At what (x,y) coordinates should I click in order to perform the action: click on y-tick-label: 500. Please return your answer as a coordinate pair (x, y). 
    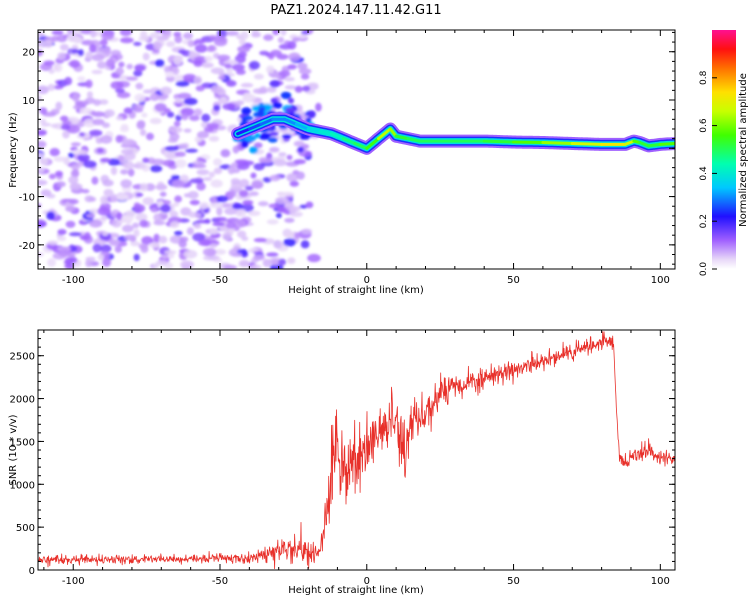
    Looking at the image, I should click on (25, 528).